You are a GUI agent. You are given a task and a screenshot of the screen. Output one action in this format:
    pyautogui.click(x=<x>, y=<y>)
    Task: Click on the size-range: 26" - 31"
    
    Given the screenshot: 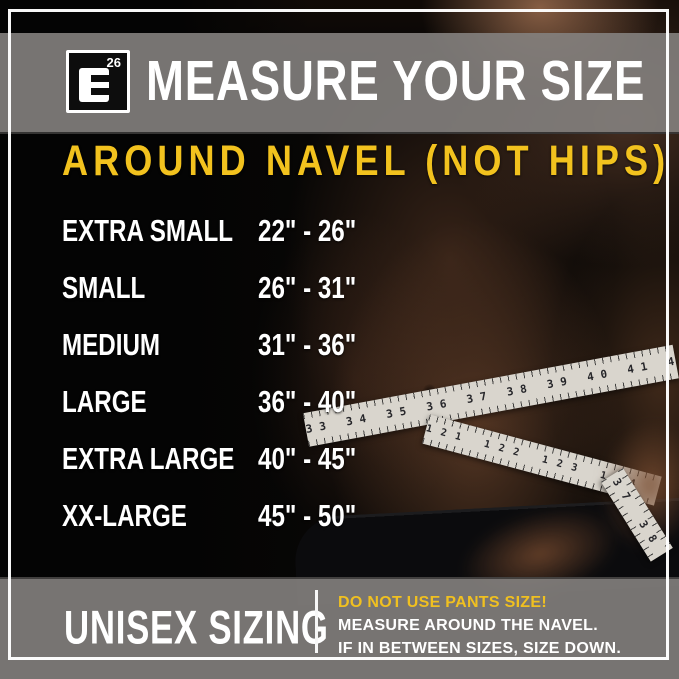 What is the action you would take?
    pyautogui.click(x=307, y=287)
    